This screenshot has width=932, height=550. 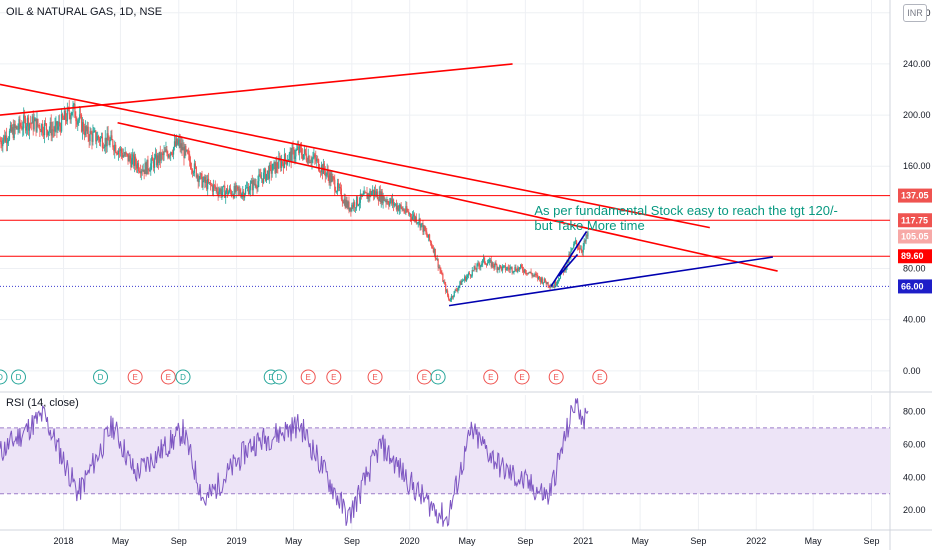 I want to click on price-tick-label: 240.00, so click(x=917, y=64).